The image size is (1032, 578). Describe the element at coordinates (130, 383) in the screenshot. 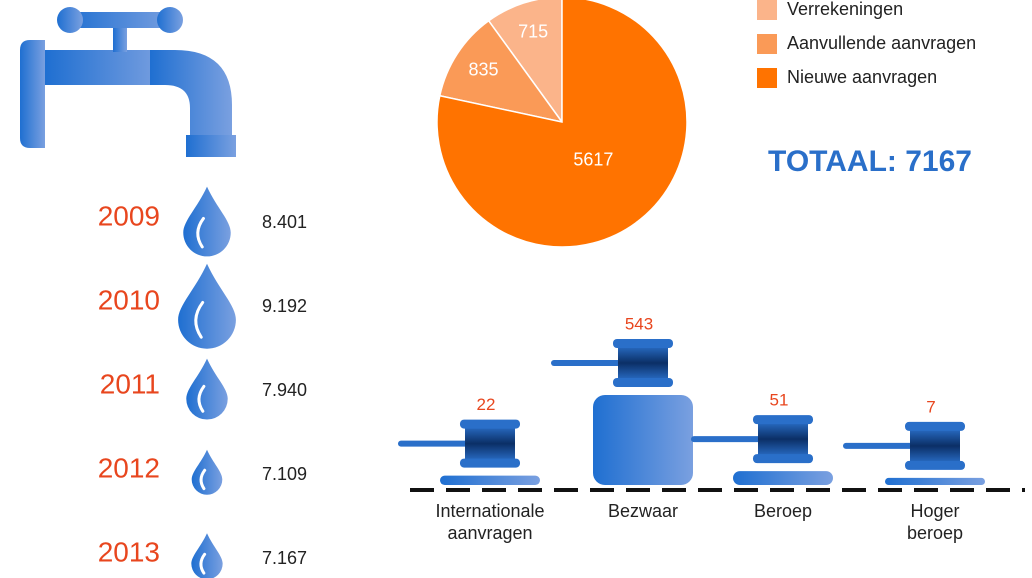

I see `year-label: 2011` at that location.